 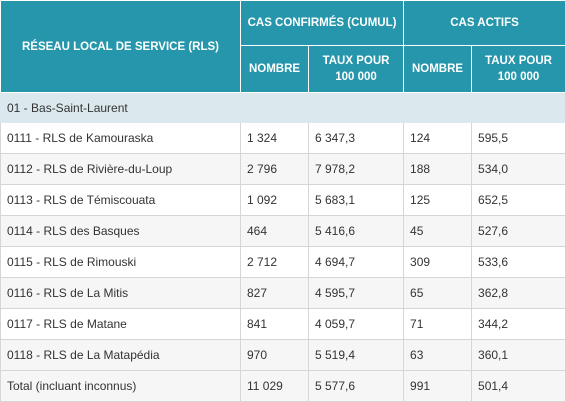 I want to click on rls-name: 0116 - RLS de La Mitis, so click(x=121, y=293).